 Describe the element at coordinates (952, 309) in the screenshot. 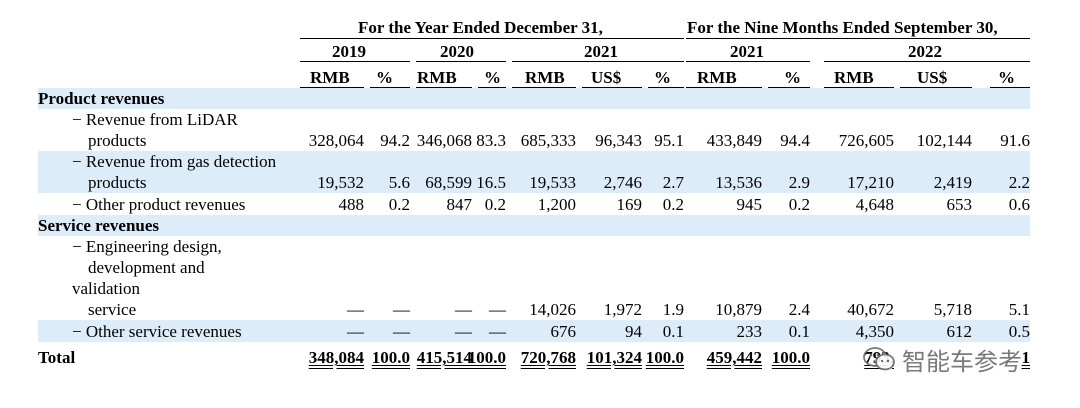

I see `cell-2022-nm-usd: 5,718` at that location.